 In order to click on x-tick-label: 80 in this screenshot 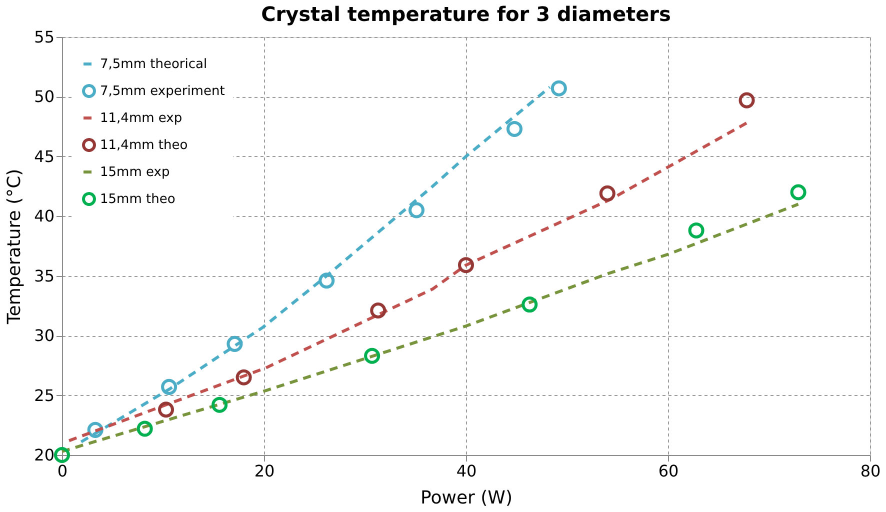, I will do `click(870, 471)`.